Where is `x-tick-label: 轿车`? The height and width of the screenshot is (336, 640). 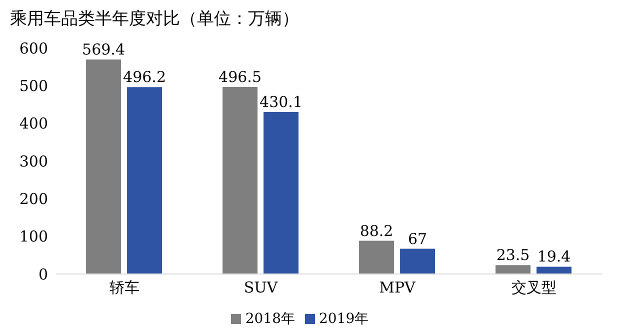 x-tick-label: 轿车 is located at coordinates (124, 287).